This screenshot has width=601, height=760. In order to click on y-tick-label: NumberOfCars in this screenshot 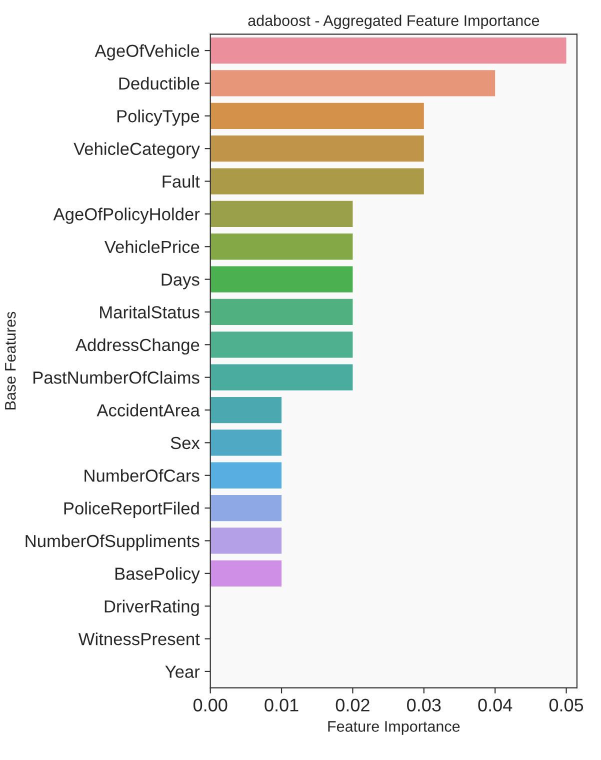, I will do `click(142, 475)`.